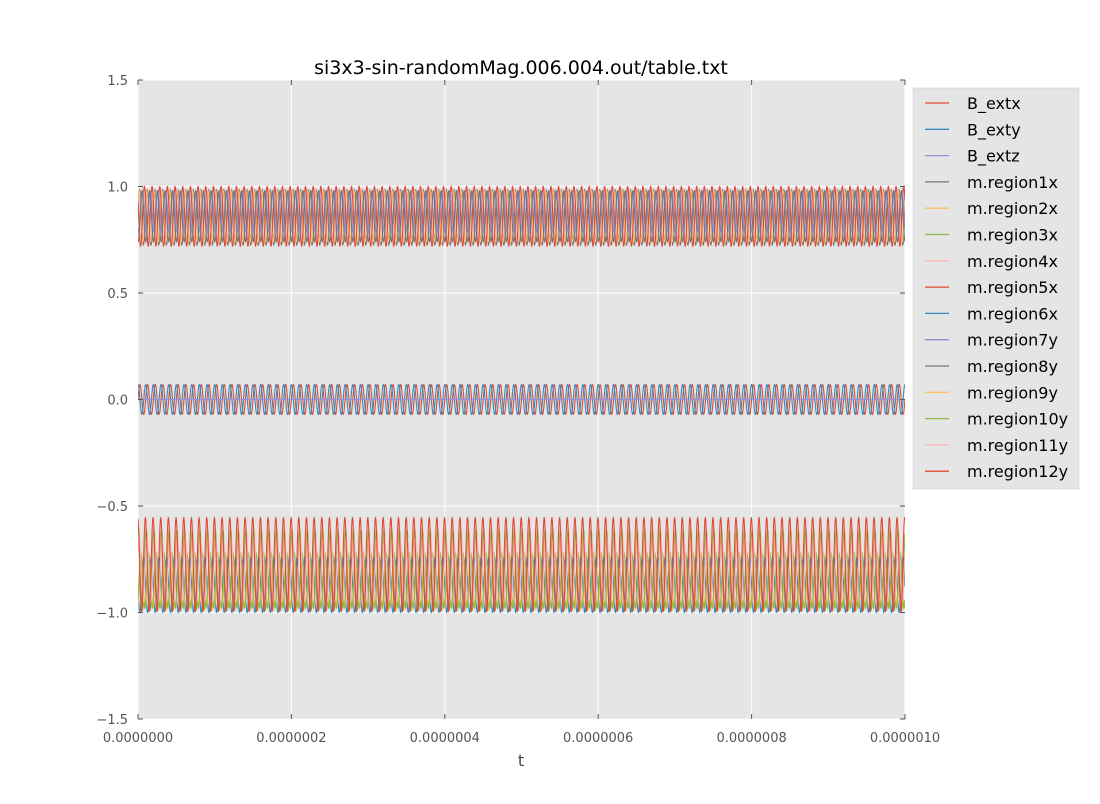  What do you see at coordinates (112, 507) in the screenshot?
I see `y-tick-label: −0.5` at bounding box center [112, 507].